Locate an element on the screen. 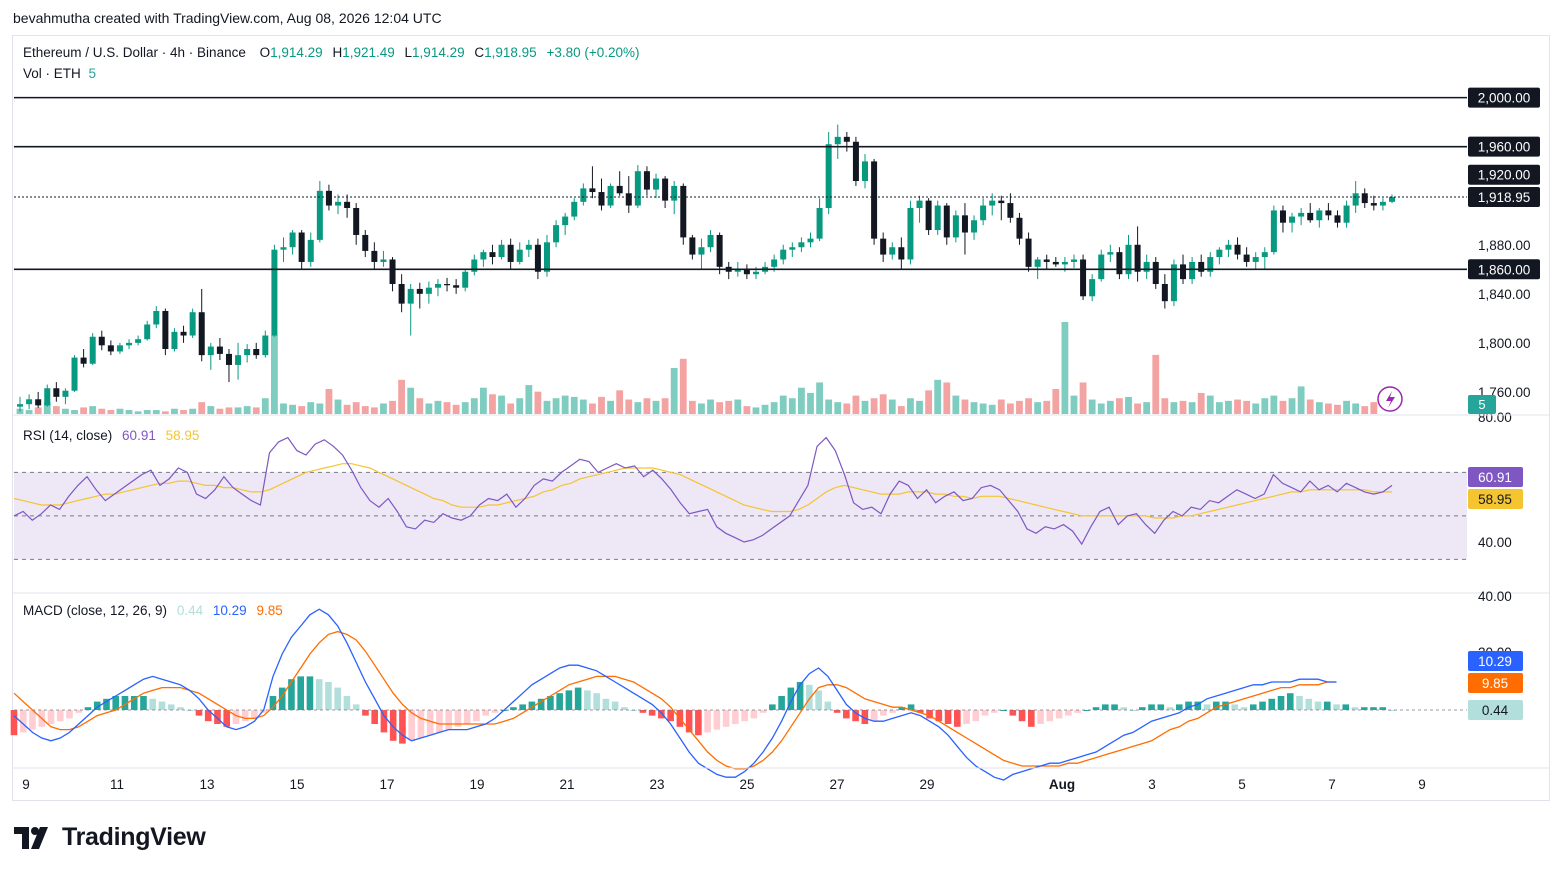  rsi-value-tag: 60.91 is located at coordinates (1495, 477).